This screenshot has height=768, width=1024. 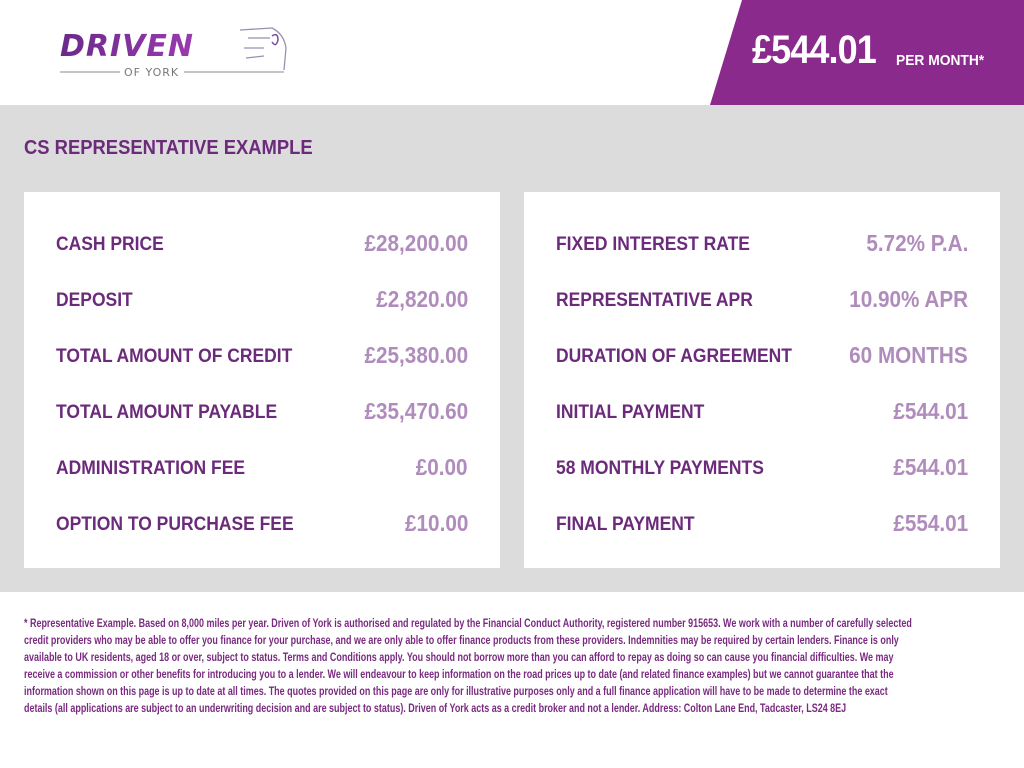 I want to click on row-value: £10.00, so click(x=436, y=523).